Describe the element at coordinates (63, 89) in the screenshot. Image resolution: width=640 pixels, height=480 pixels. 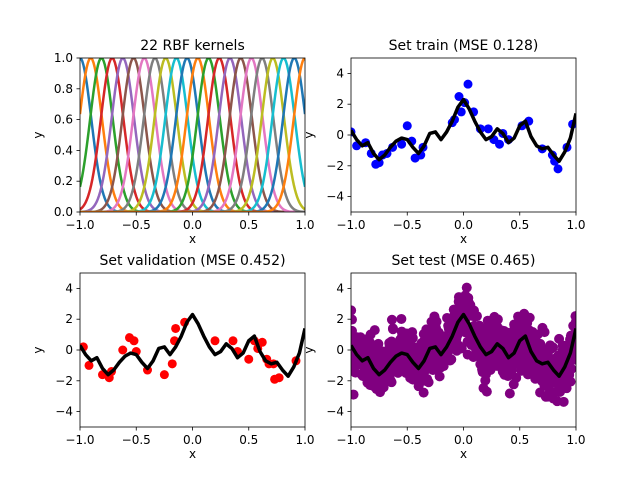
I see `y-tick-label: 0.8` at that location.